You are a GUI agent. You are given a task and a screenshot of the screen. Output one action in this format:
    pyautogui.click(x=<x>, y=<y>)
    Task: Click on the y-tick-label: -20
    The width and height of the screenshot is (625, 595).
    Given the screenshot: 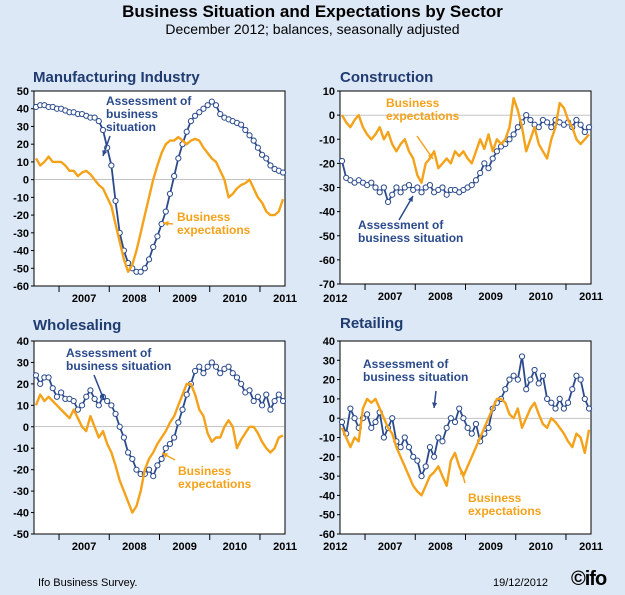 What is the action you would take?
    pyautogui.click(x=21, y=216)
    